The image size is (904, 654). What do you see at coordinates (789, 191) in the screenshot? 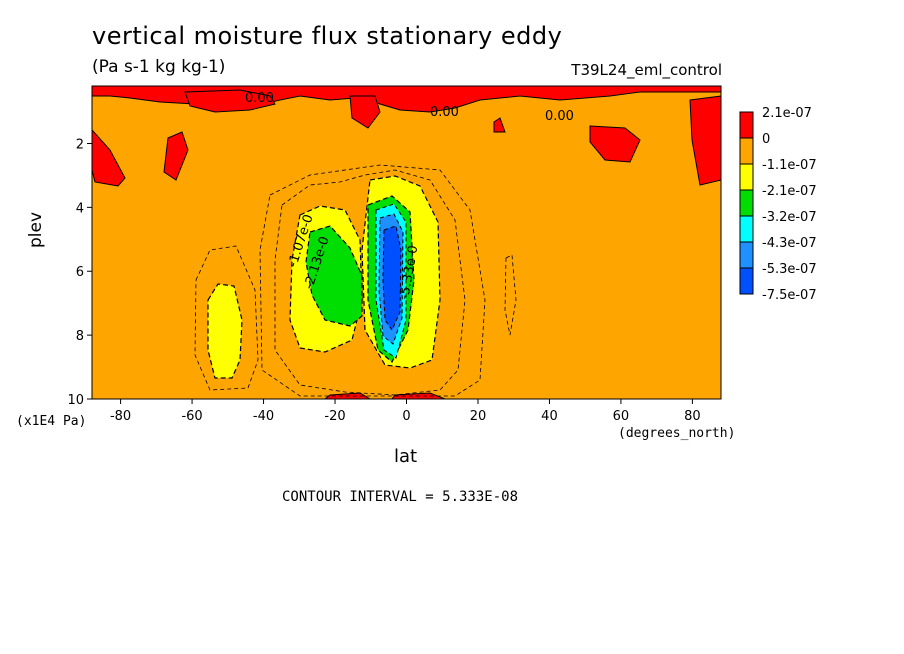
I see `legend-label: -2.1e-07` at bounding box center [789, 191].